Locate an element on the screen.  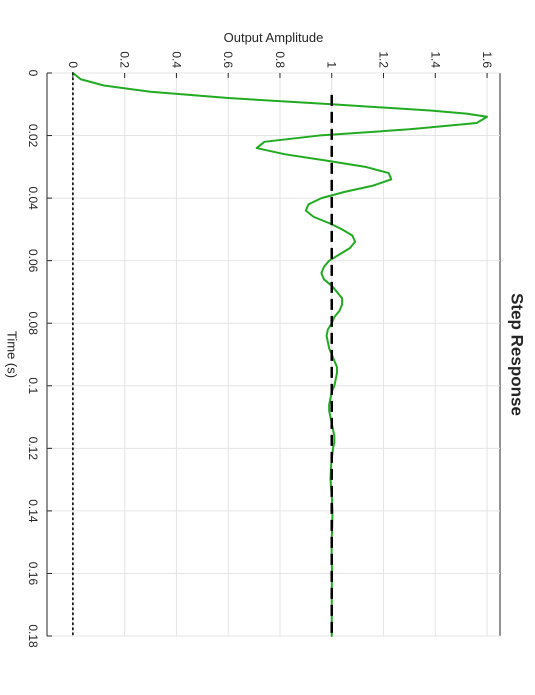
time-tick-label: 0.08 is located at coordinates (33, 324).